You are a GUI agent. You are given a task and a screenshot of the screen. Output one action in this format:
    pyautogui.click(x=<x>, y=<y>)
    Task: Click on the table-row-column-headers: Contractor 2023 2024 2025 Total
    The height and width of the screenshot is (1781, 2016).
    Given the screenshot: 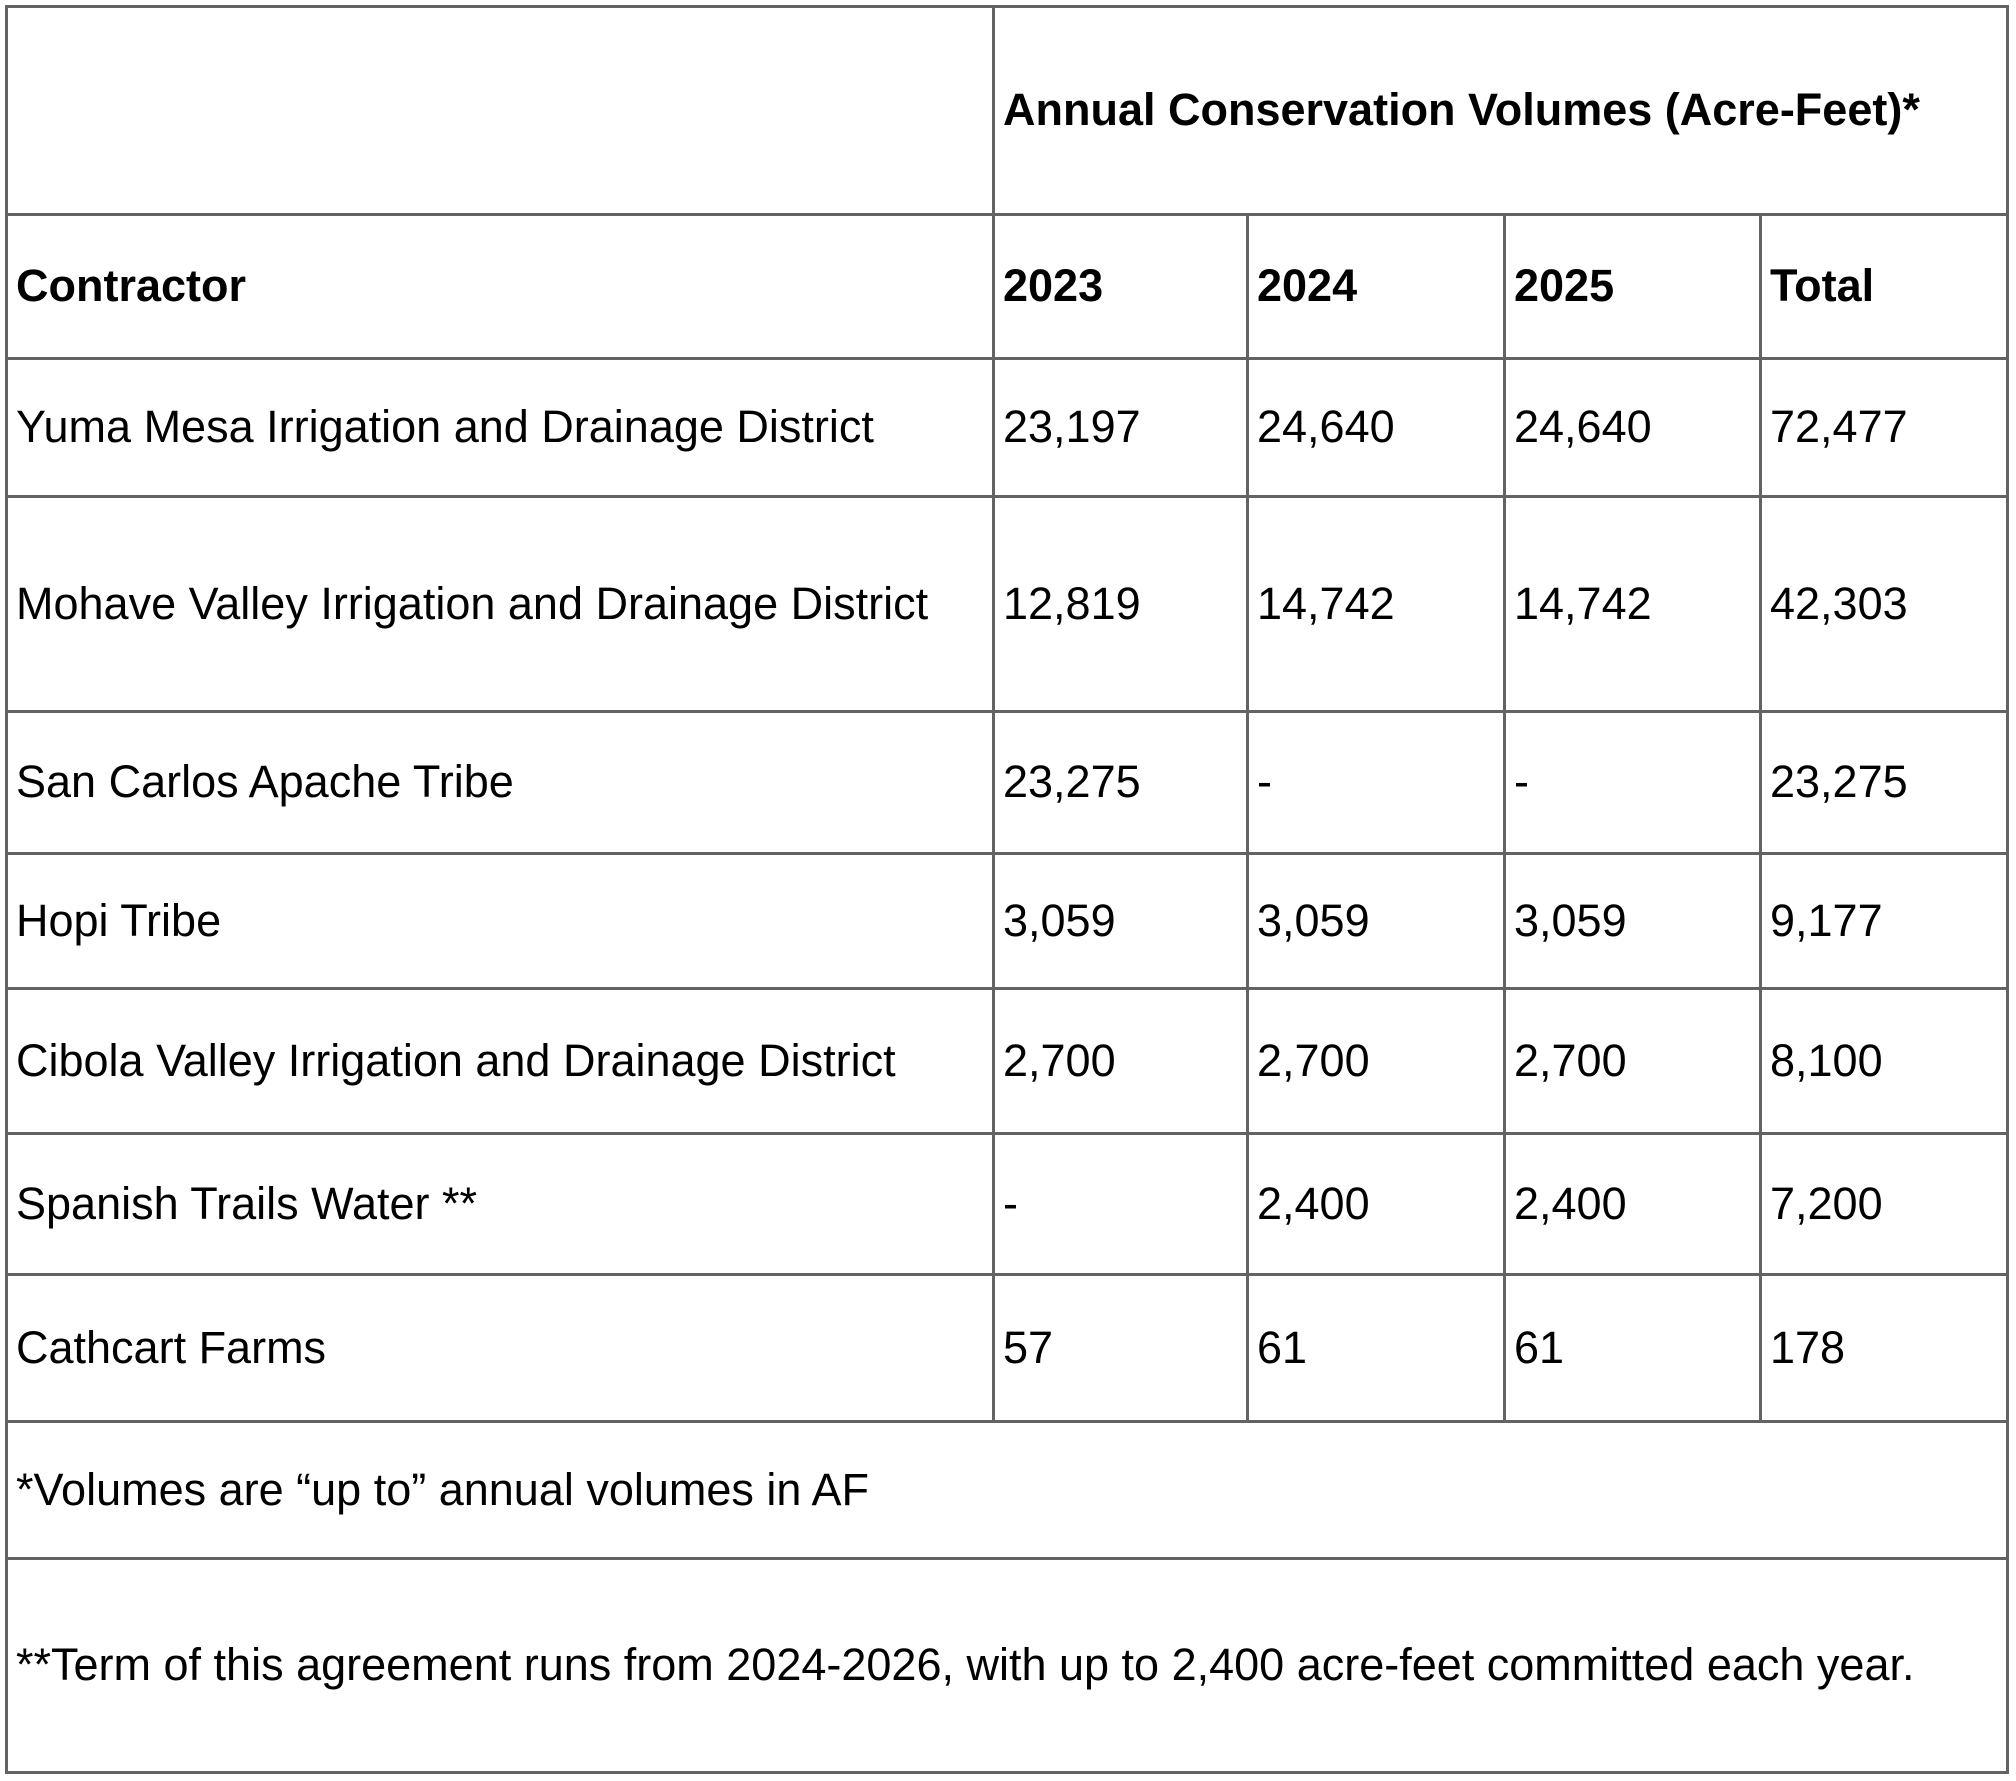 What is the action you would take?
    pyautogui.click(x=1007, y=286)
    